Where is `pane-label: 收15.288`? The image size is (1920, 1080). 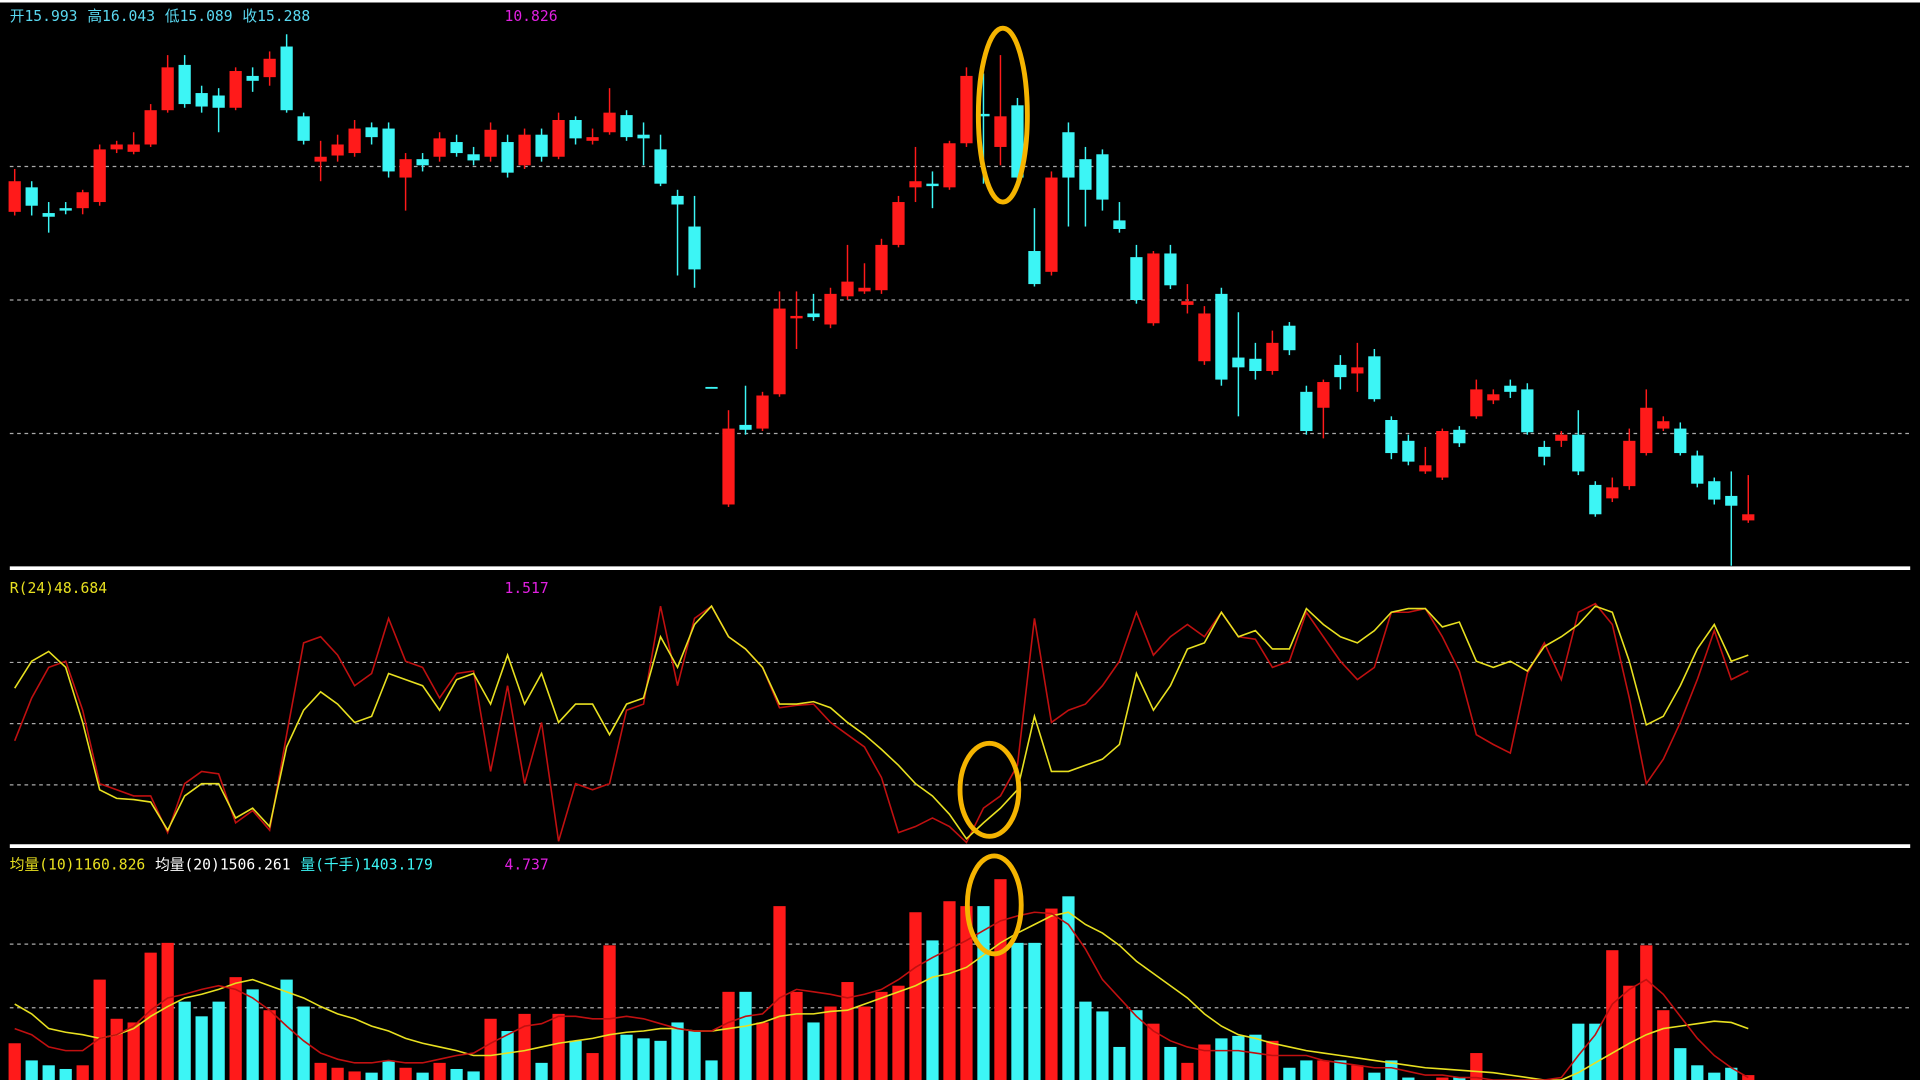
pane-label: 收15.288 is located at coordinates (276, 16).